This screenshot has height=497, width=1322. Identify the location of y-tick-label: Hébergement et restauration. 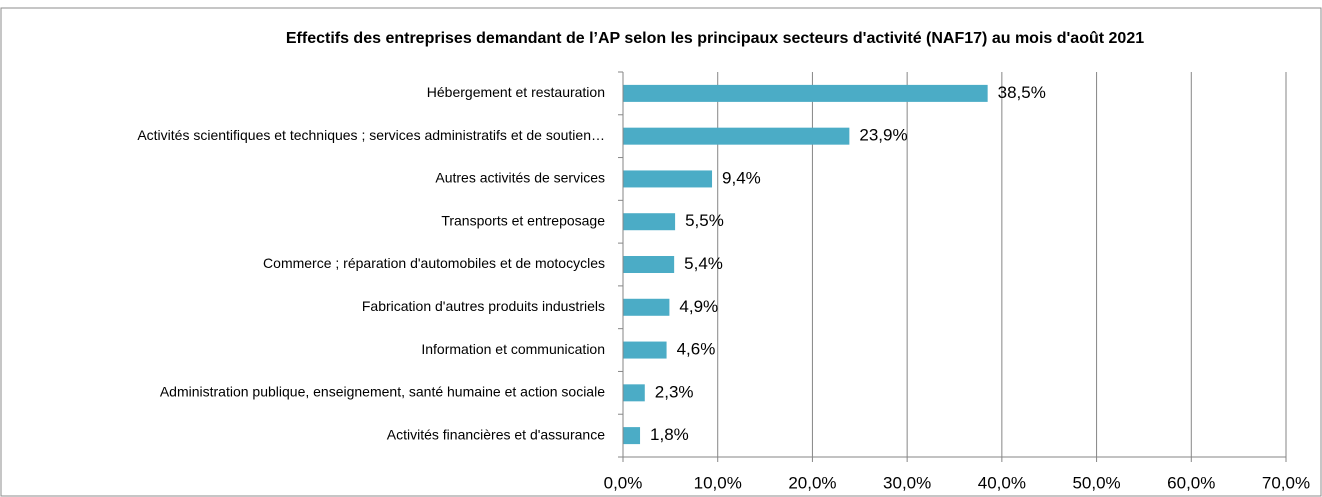
(516, 92).